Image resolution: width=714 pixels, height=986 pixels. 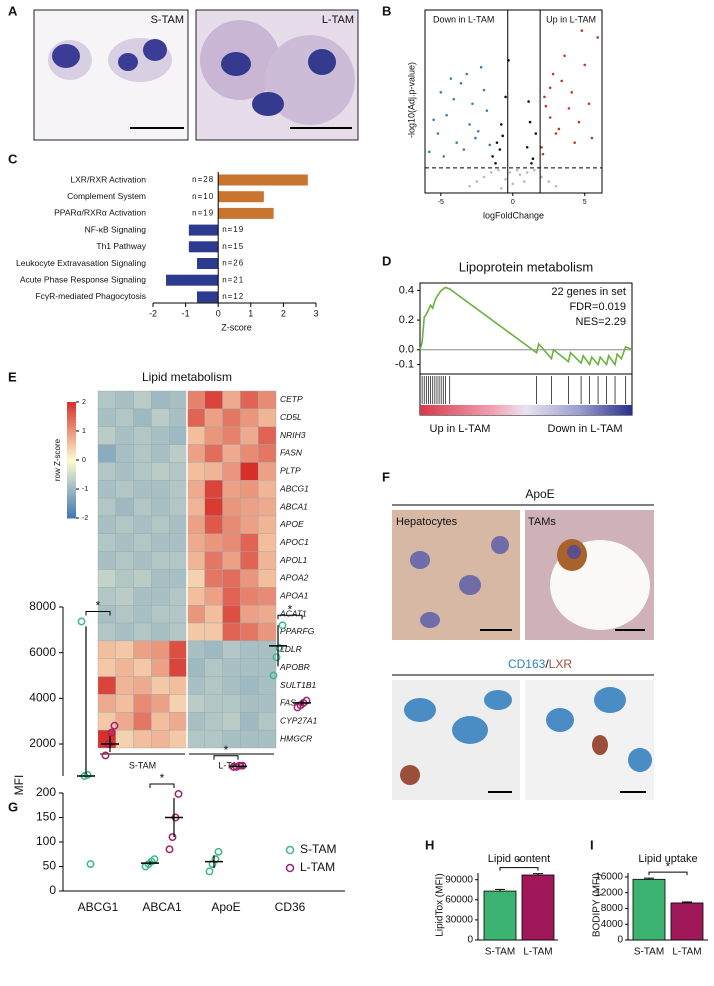 I want to click on annotation: Up in L-TAM, so click(x=571, y=19).